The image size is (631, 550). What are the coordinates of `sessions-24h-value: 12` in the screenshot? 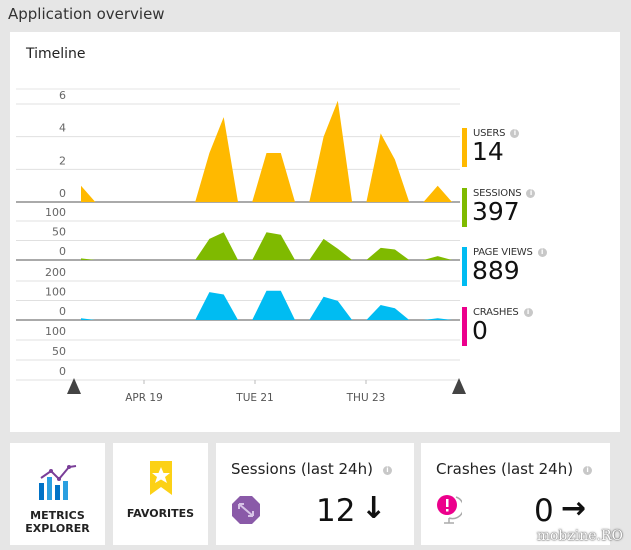 It's located at (336, 511).